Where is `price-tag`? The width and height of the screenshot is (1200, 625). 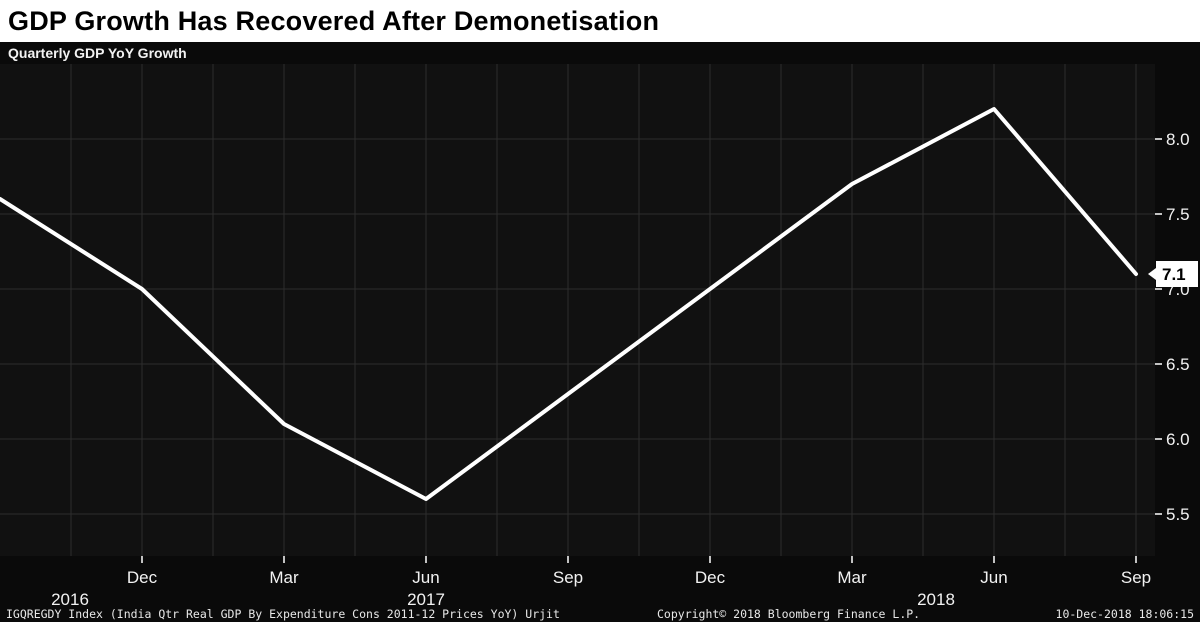 price-tag is located at coordinates (1177, 274).